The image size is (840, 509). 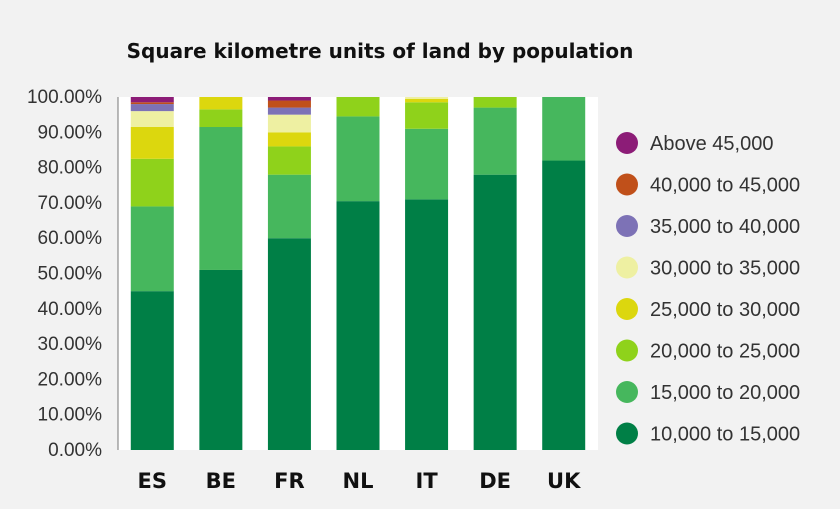 I want to click on legend-label: 15,000 to 20,000, so click(x=725, y=393).